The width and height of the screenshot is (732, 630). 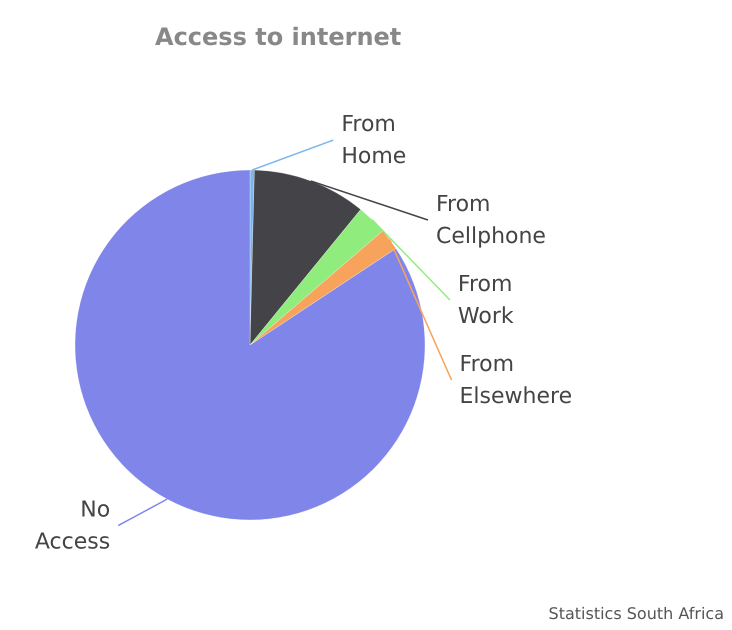 I want to click on slice-label: From Elsewhere, so click(x=516, y=381).